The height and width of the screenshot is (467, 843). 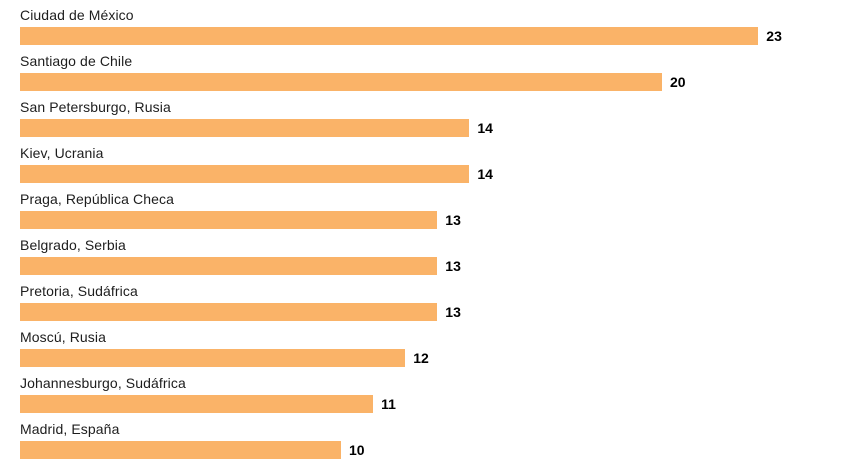 I want to click on bar-value: 10, so click(x=357, y=450).